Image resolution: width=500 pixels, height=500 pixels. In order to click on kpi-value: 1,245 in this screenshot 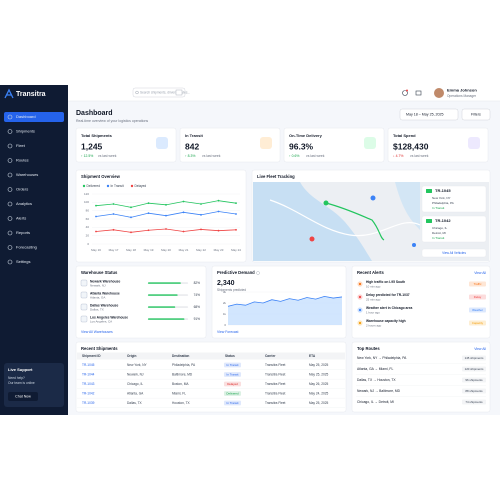, I will do `click(92, 146)`.